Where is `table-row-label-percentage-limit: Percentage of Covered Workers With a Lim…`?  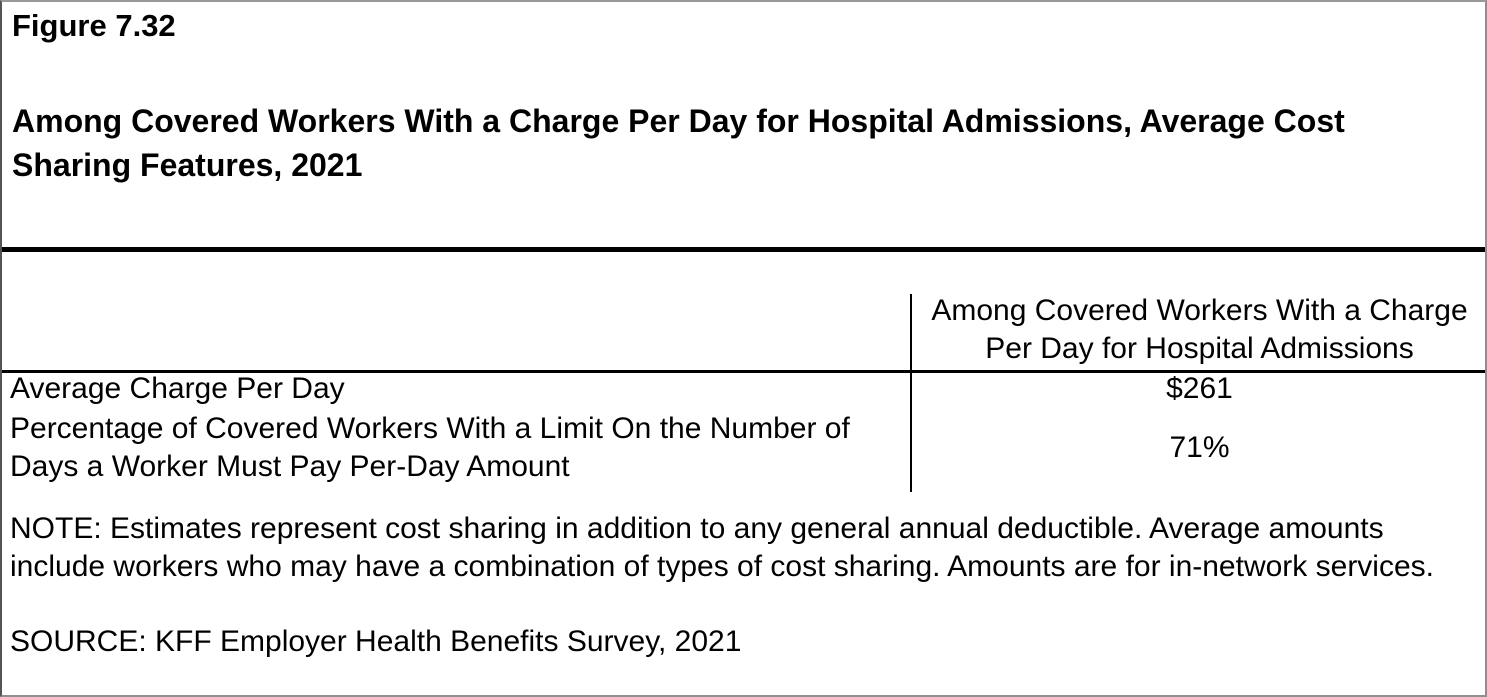 table-row-label-percentage-limit: Percentage of Covered Workers With a Lim… is located at coordinates (430, 447).